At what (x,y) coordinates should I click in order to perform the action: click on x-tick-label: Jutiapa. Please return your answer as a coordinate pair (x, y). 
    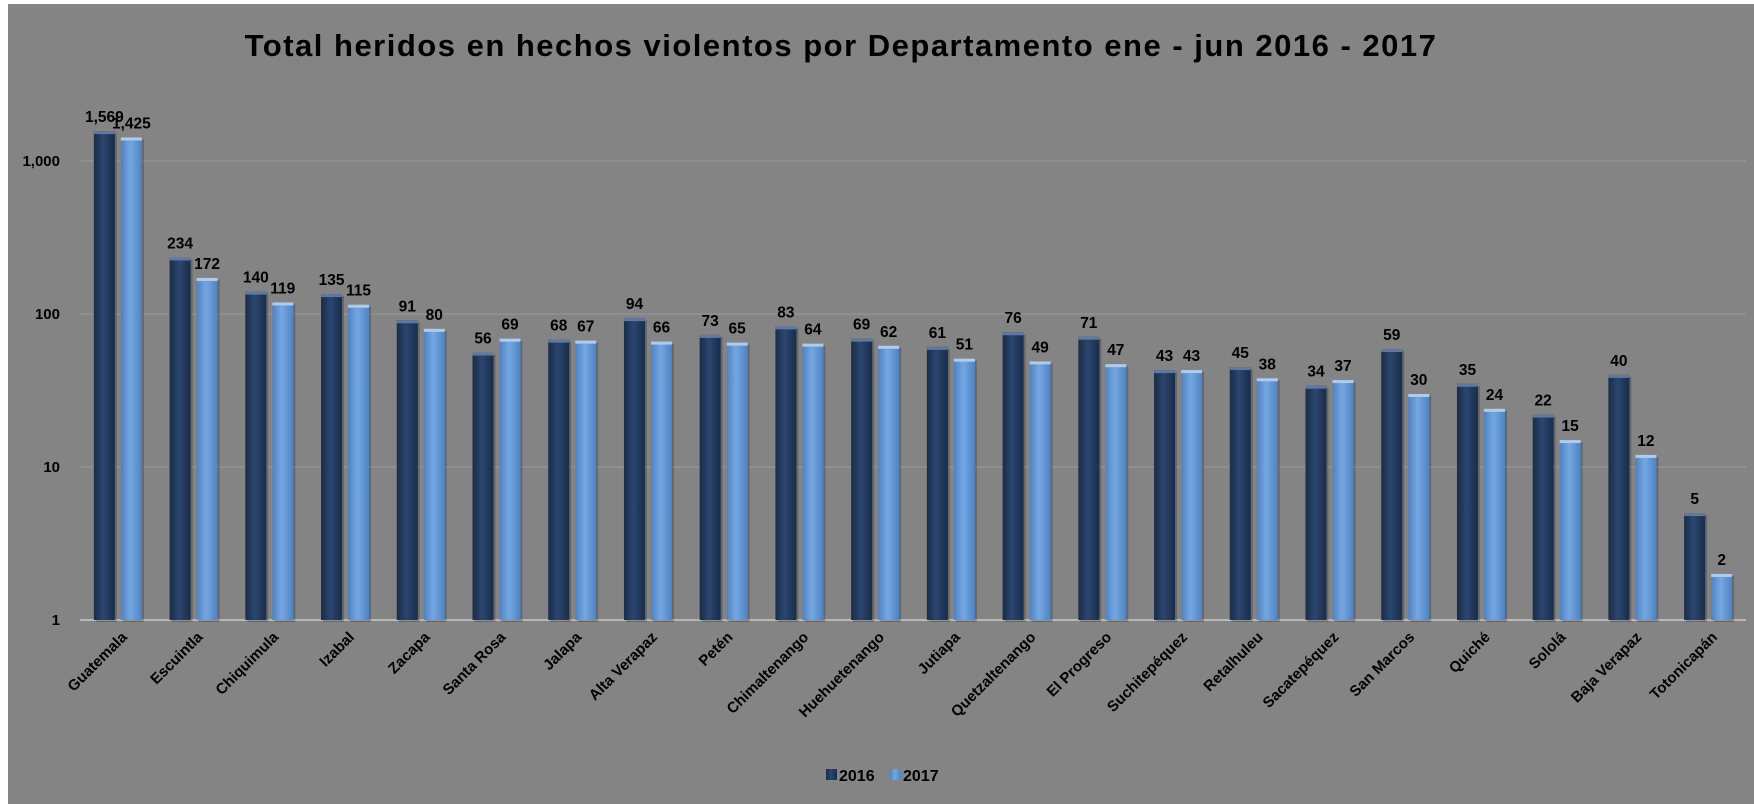
    Looking at the image, I should click on (940, 653).